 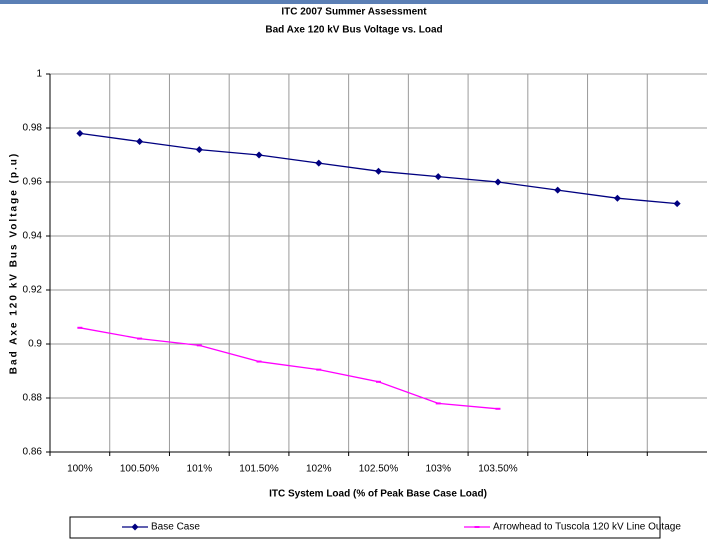 I want to click on chart-subtitle: Bad Axe 120 kV Bus Voltage vs. Load, so click(x=353, y=30).